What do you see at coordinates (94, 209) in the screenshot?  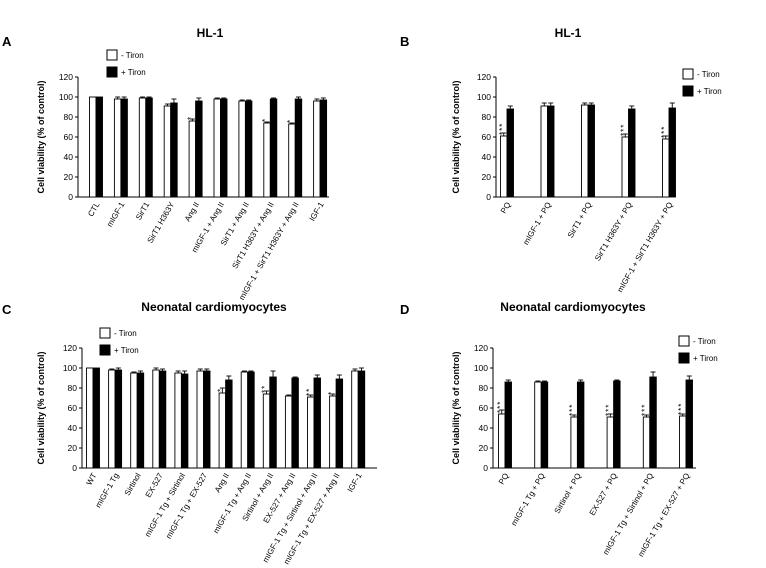 I see `x-tick-label: CTL` at bounding box center [94, 209].